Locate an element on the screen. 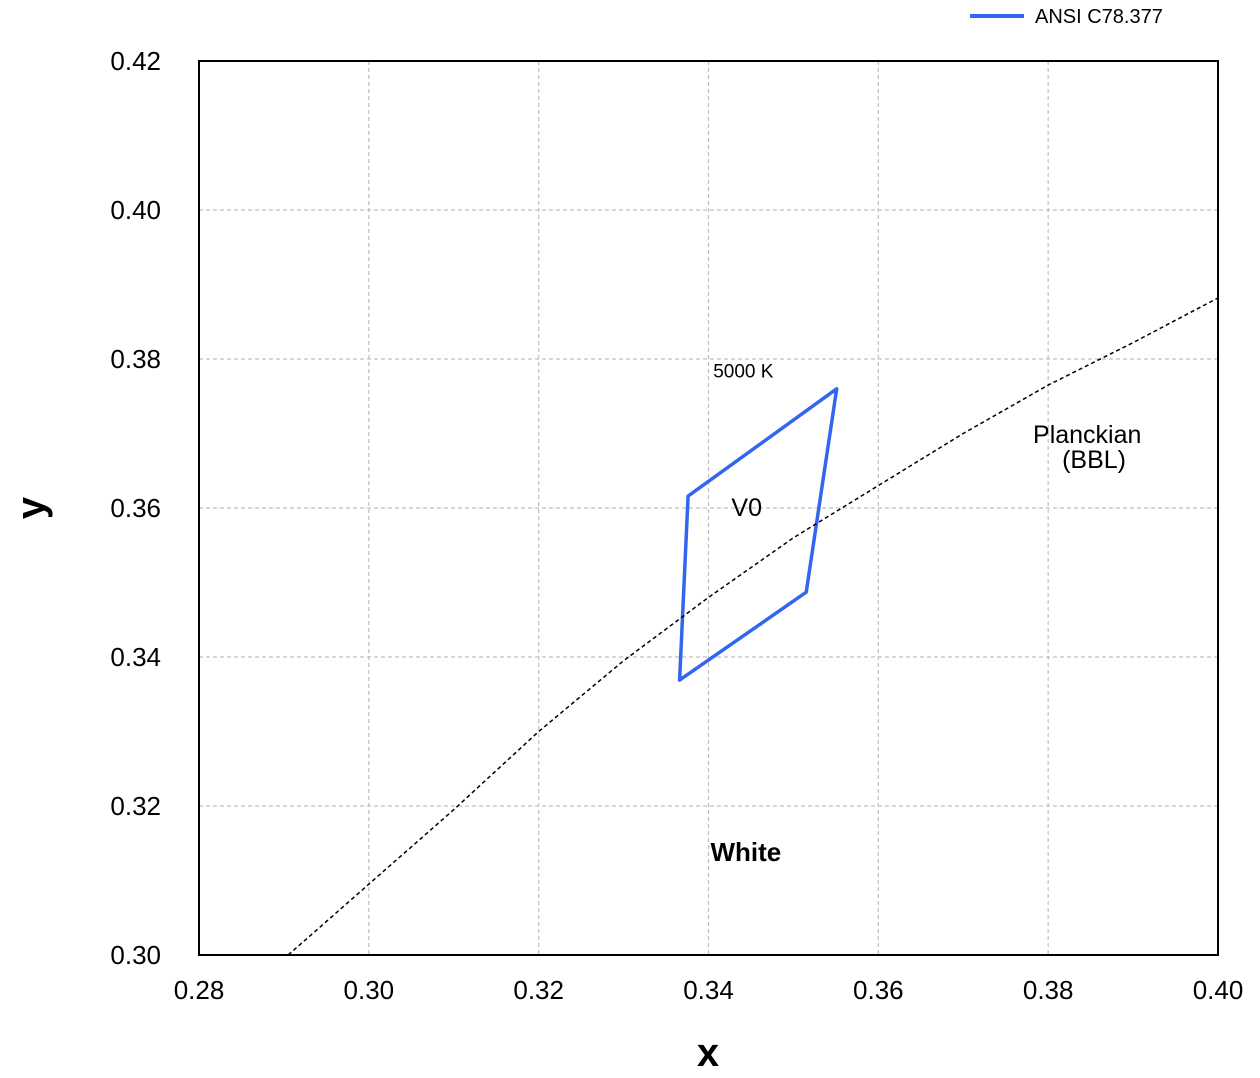  legend-label-ansi: ANSI C78.377 is located at coordinates (1099, 17).